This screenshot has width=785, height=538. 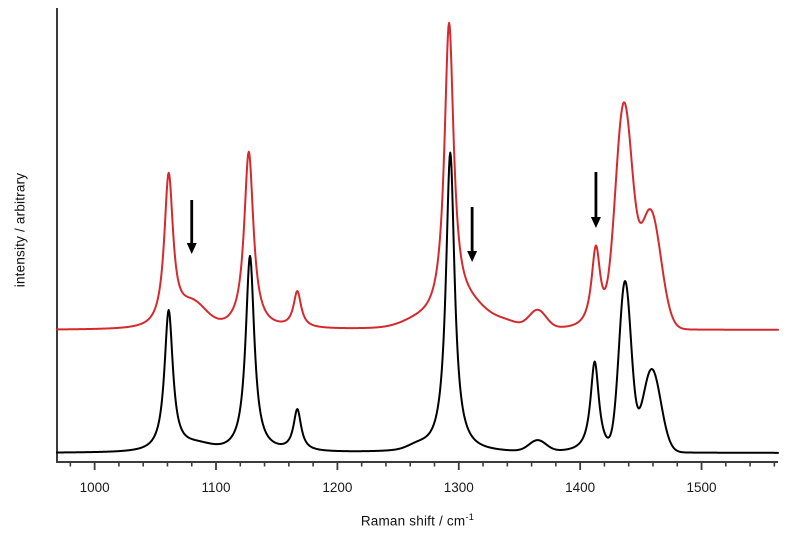 What do you see at coordinates (215, 487) in the screenshot?
I see `x-tick-label: 1100` at bounding box center [215, 487].